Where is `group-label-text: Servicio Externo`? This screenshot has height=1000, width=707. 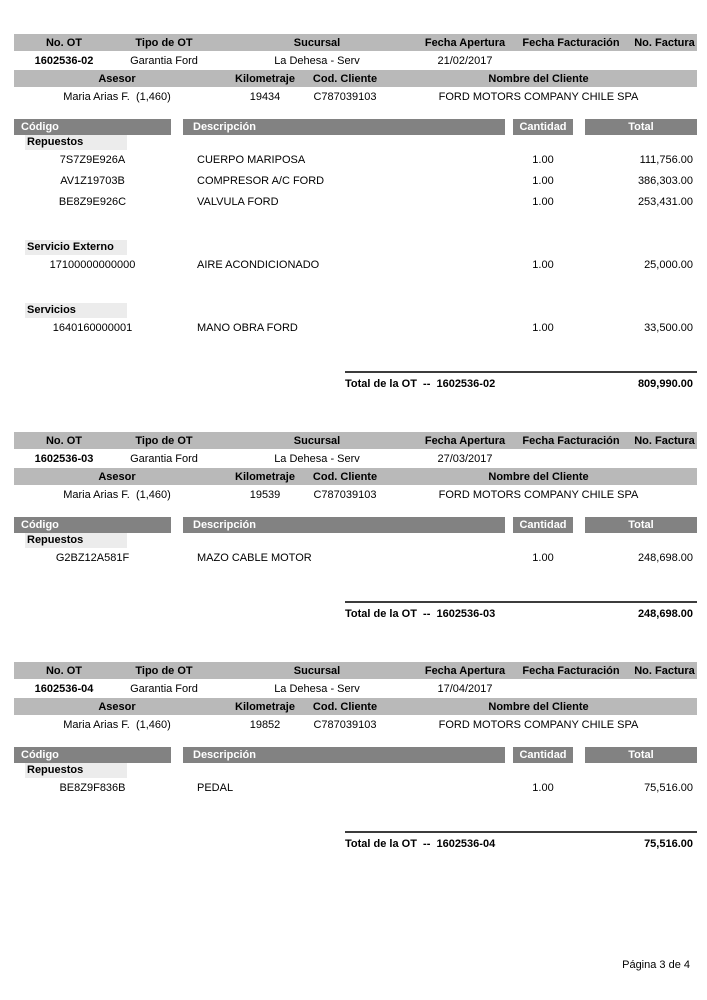 group-label-text: Servicio Externo is located at coordinates (76, 247).